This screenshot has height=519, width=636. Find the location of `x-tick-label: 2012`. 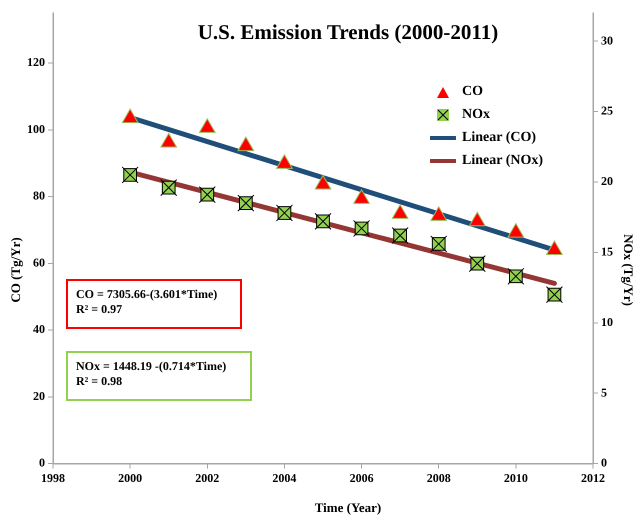

x-tick-label: 2012 is located at coordinates (593, 477).